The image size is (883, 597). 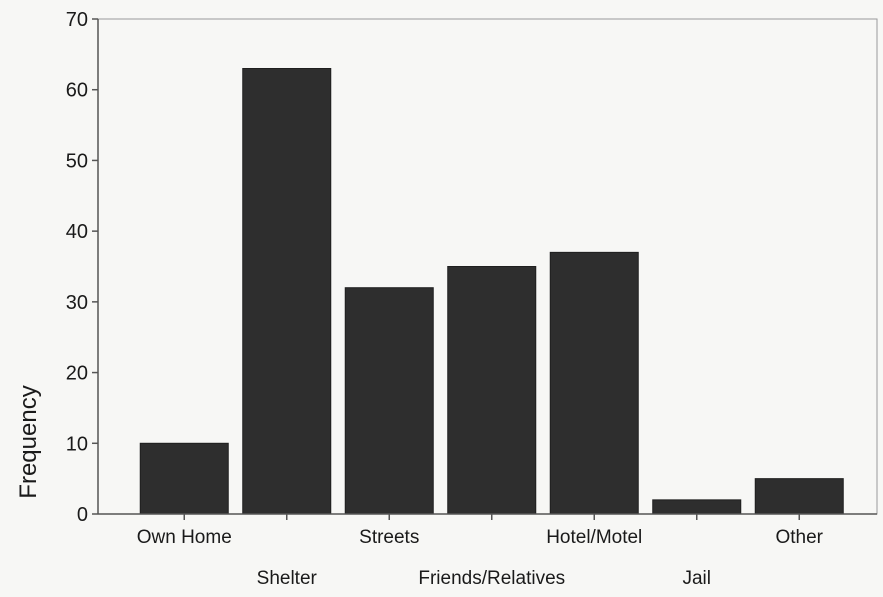 I want to click on x-tick-label: Streets, so click(x=389, y=537).